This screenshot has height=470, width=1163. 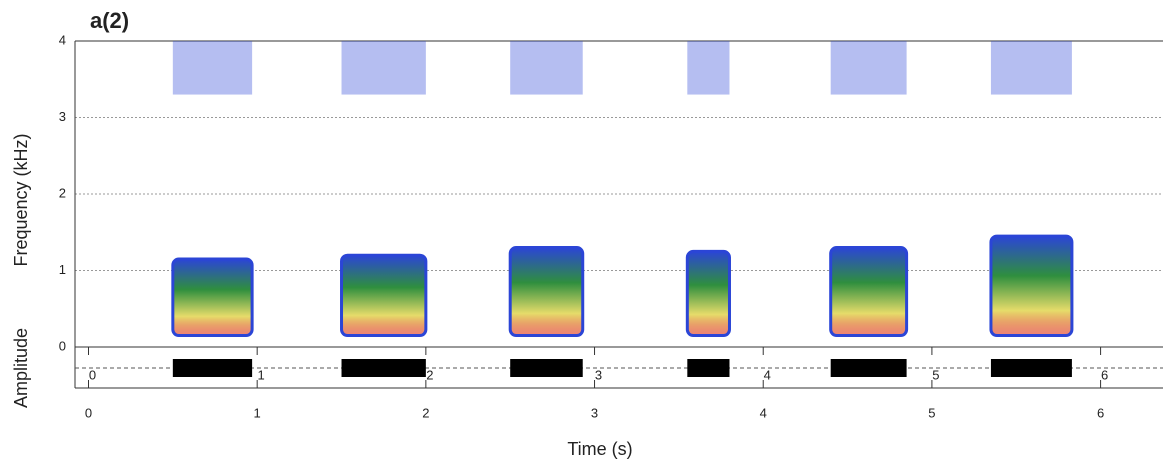 I want to click on y-tick-label: 4, so click(x=62, y=39).